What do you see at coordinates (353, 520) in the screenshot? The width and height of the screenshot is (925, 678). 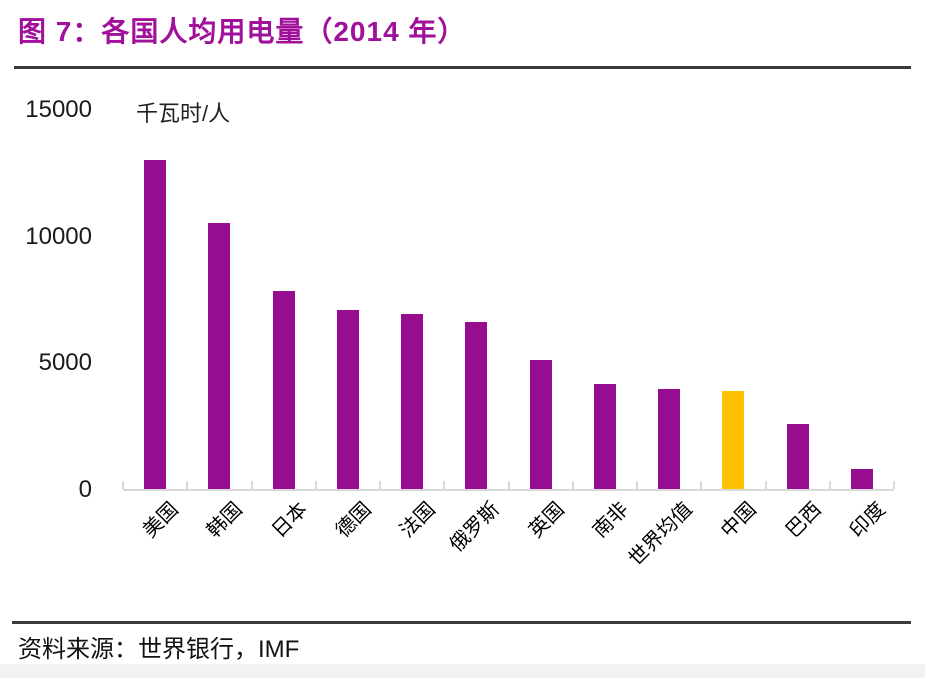 I see `x-label-德国: 德国` at bounding box center [353, 520].